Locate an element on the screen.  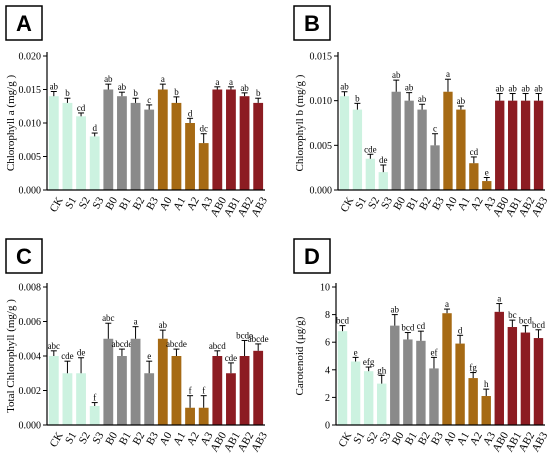
significance-label: dc is located at coordinates (203, 129).